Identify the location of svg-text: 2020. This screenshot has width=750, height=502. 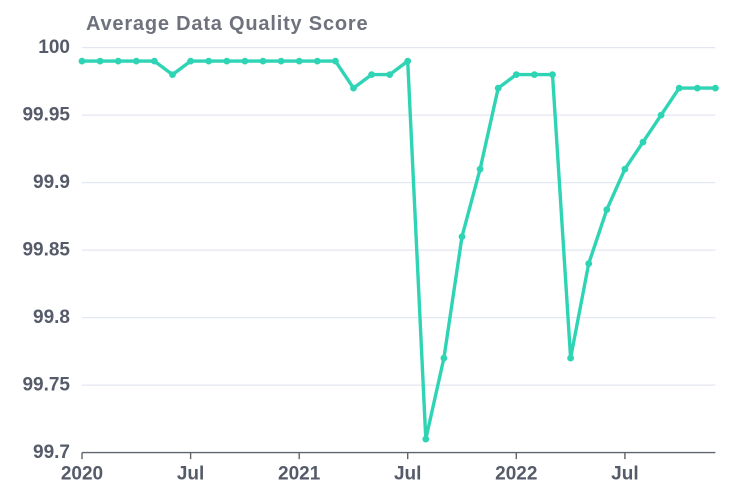
(82, 473).